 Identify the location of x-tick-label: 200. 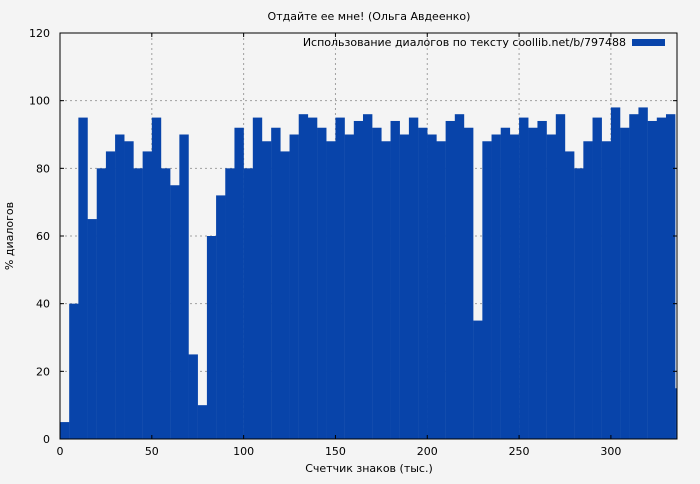
(427, 451).